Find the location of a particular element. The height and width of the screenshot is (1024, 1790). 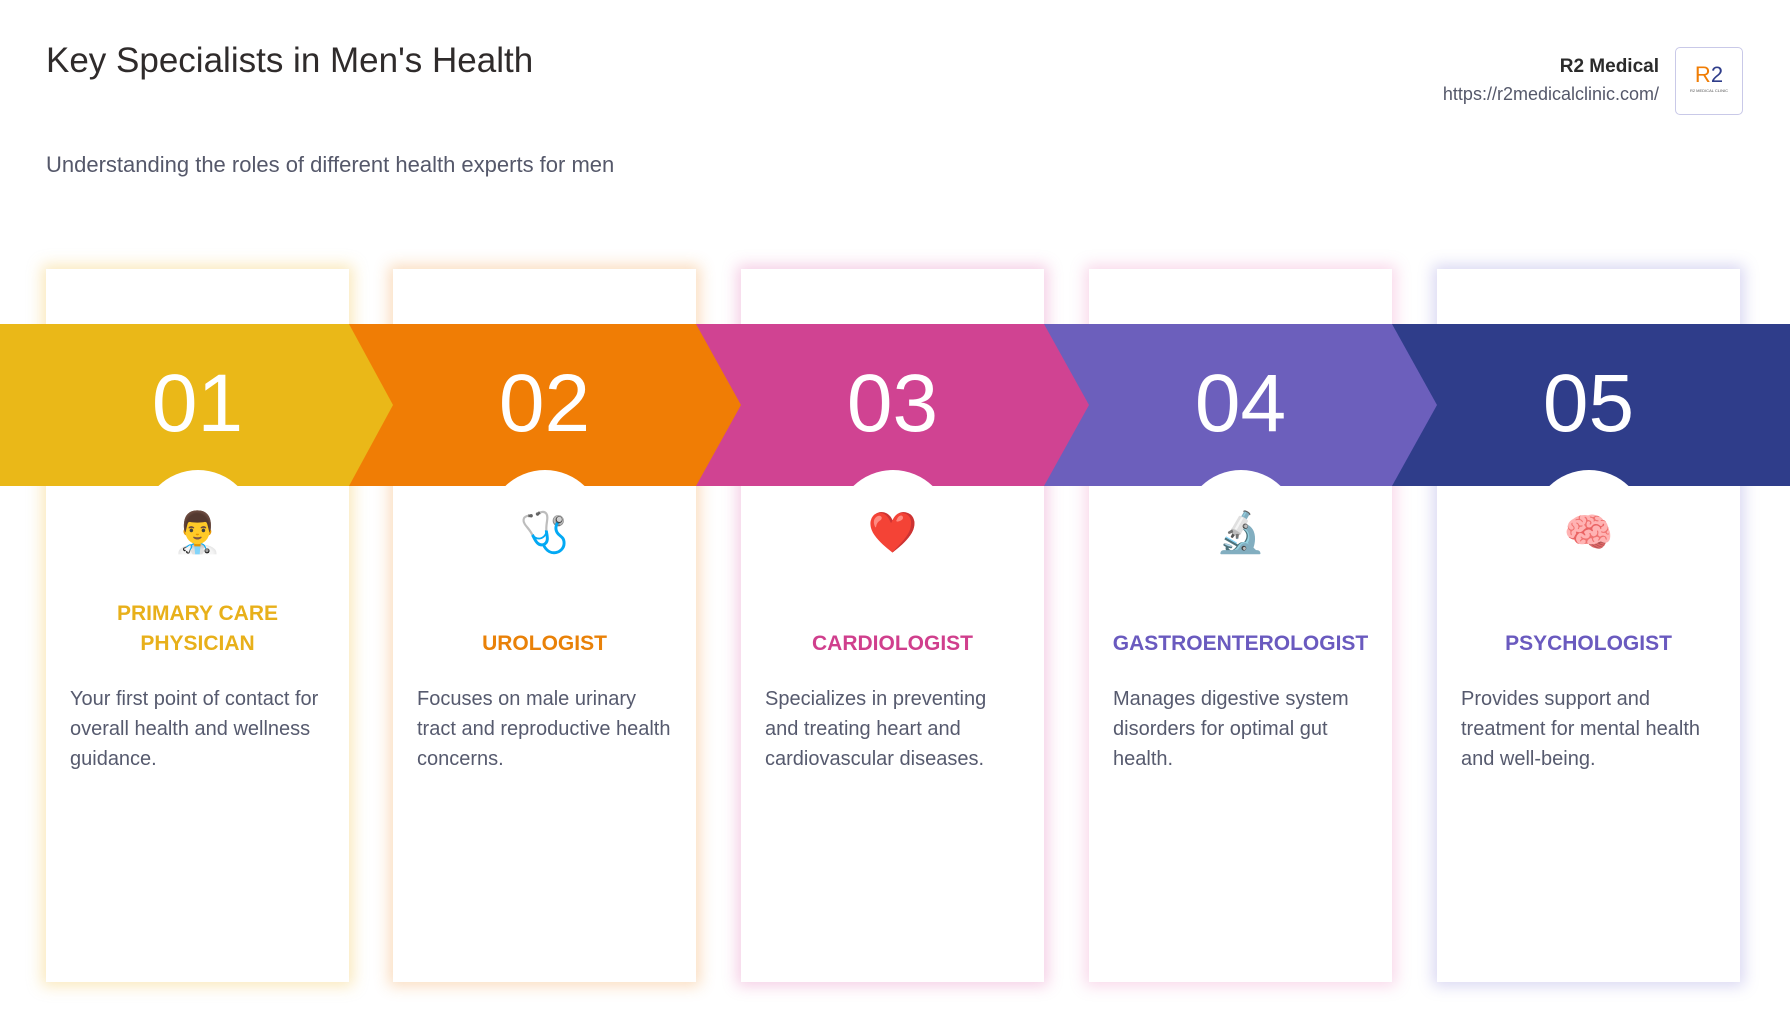

brain-icon: 🧠 is located at coordinates (1588, 533).